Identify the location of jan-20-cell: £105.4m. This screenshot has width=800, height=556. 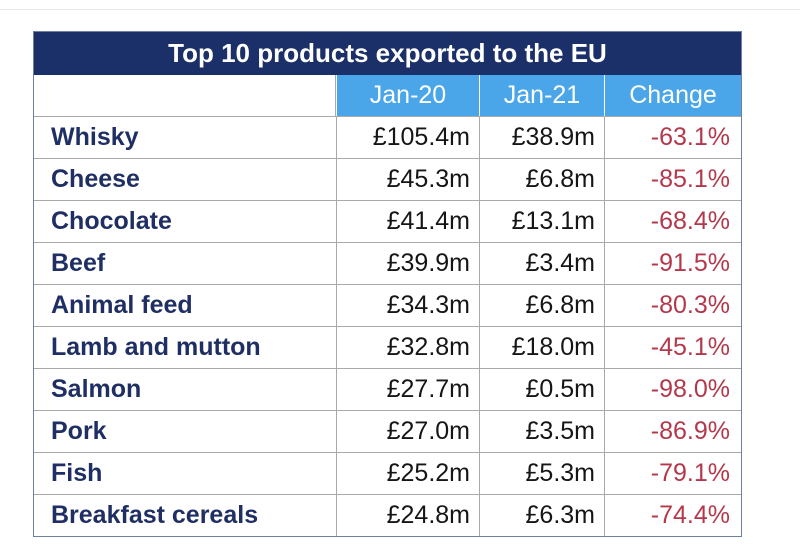
(407, 137).